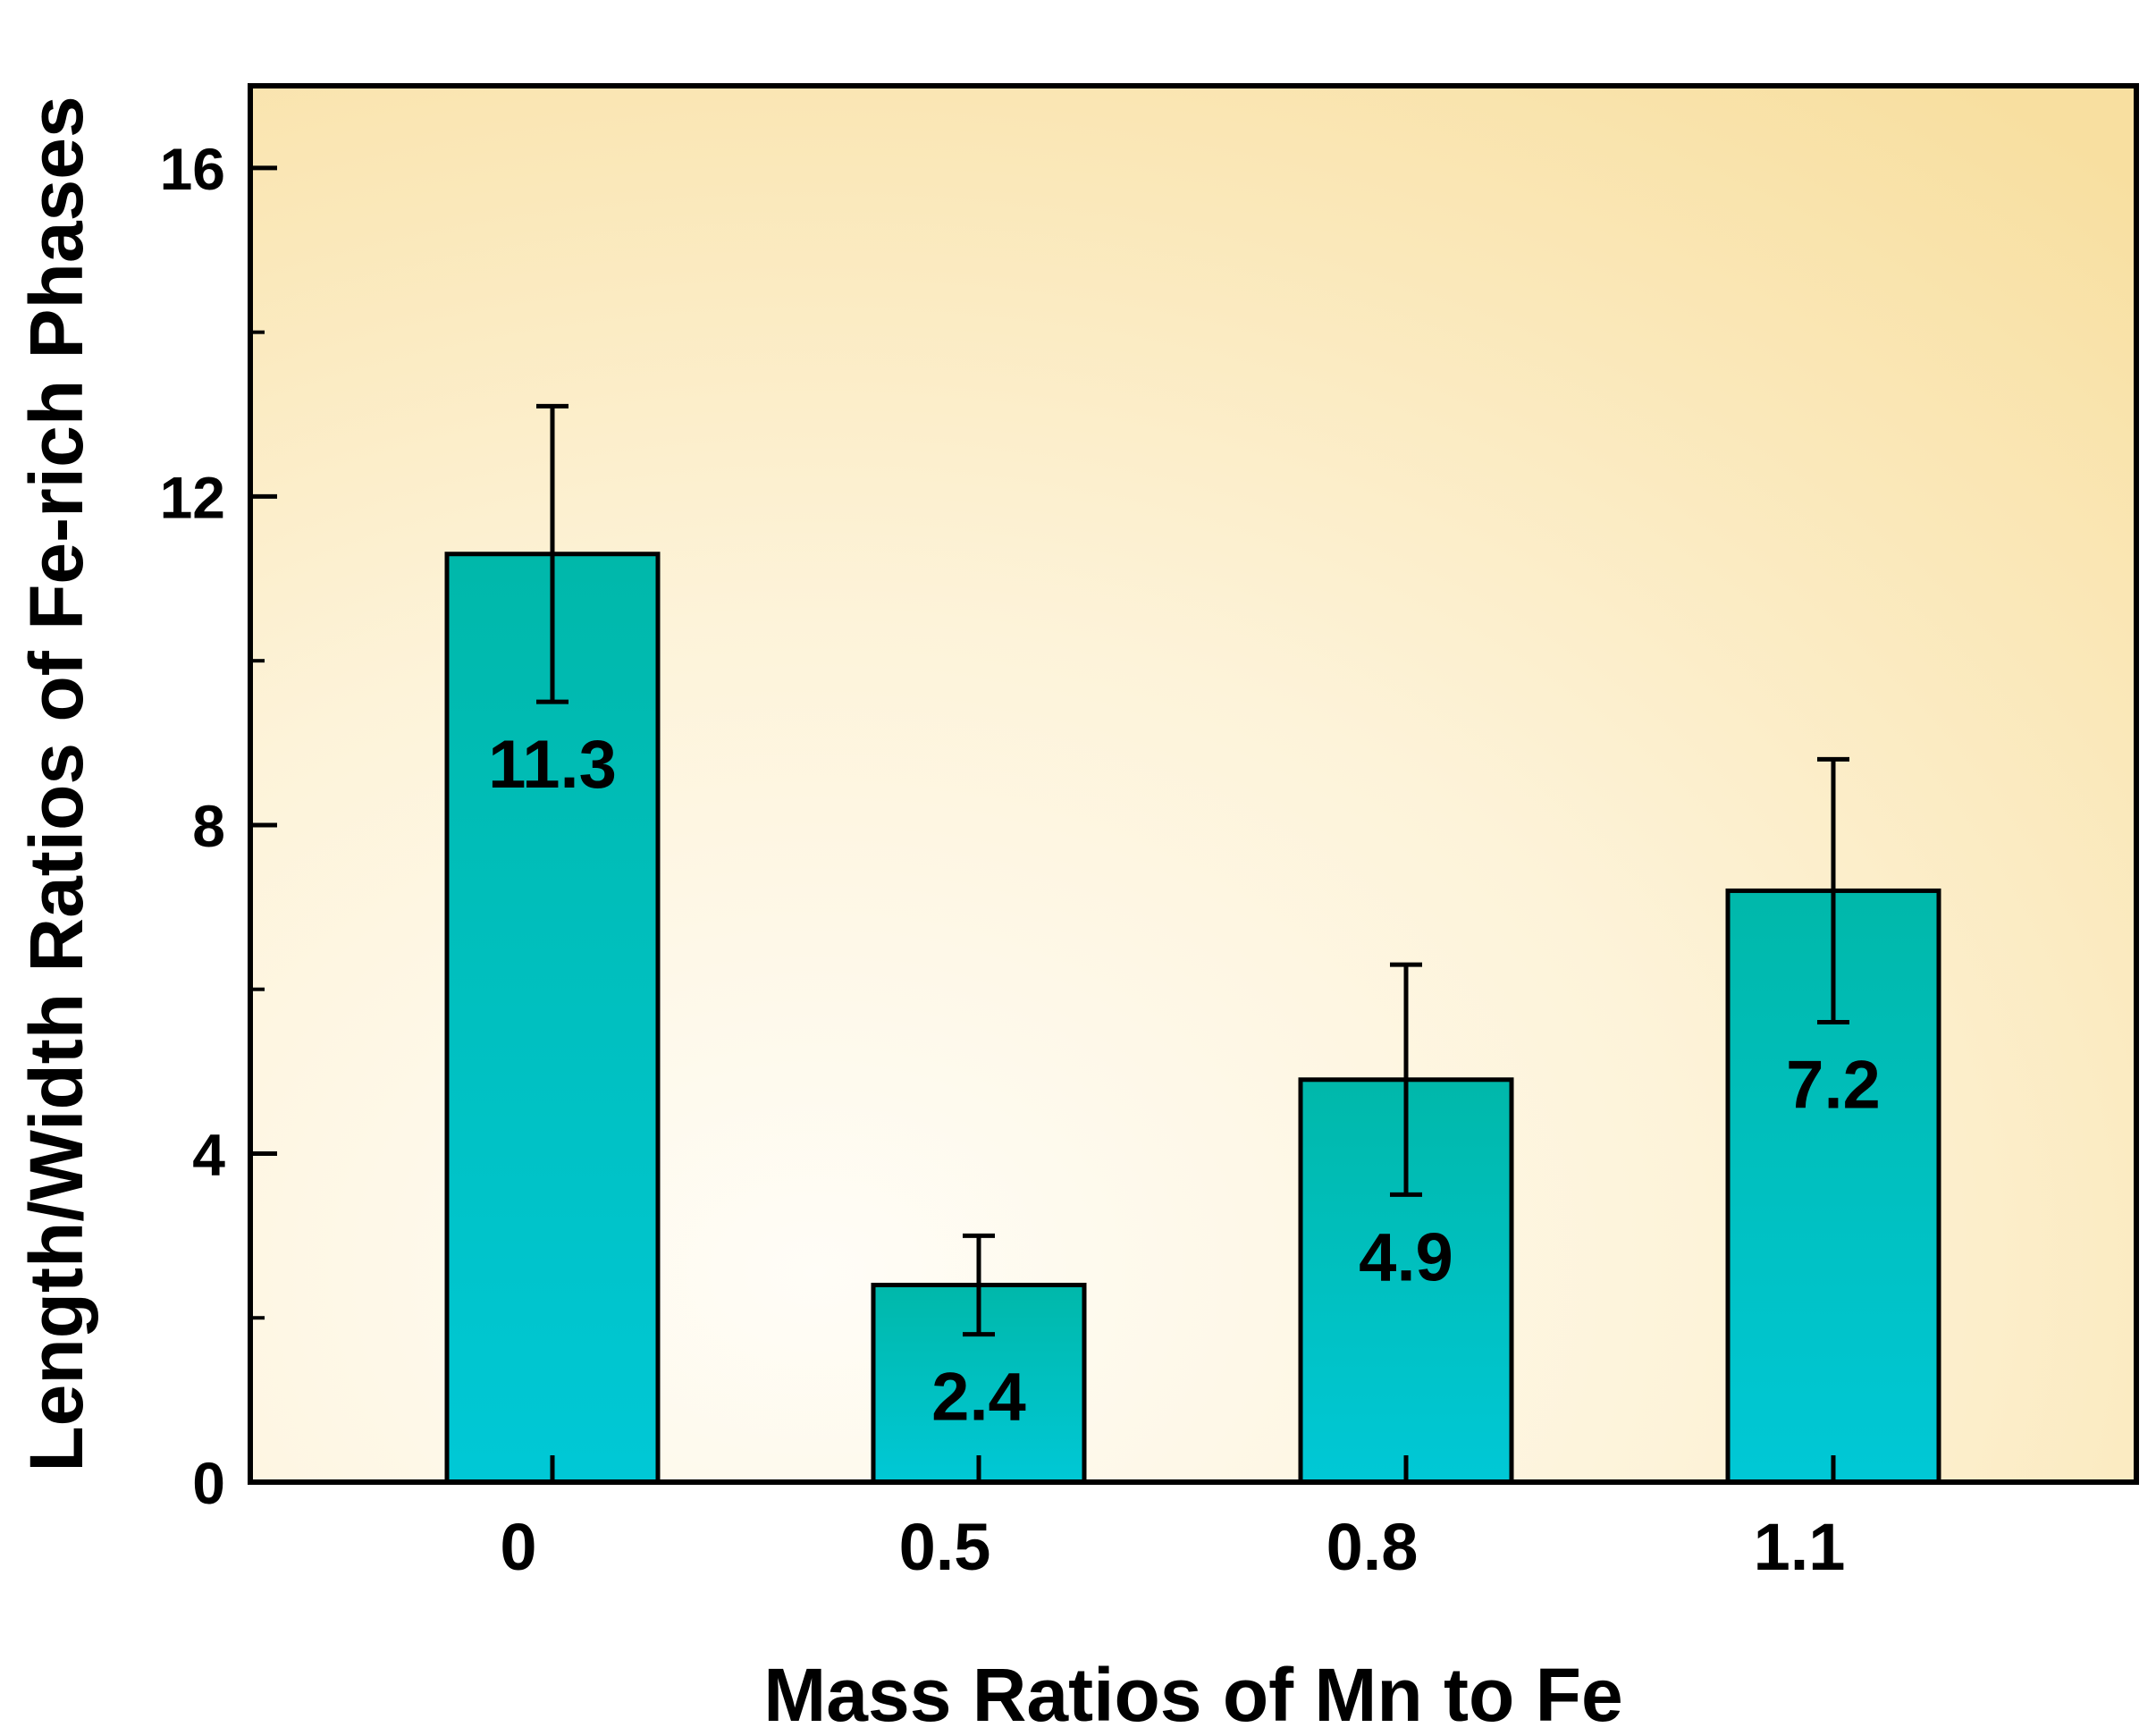 The height and width of the screenshot is (1736, 2156). What do you see at coordinates (1193, 1694) in the screenshot?
I see `x-axis-title: Mass Ratios of Mn to Fe` at bounding box center [1193, 1694].